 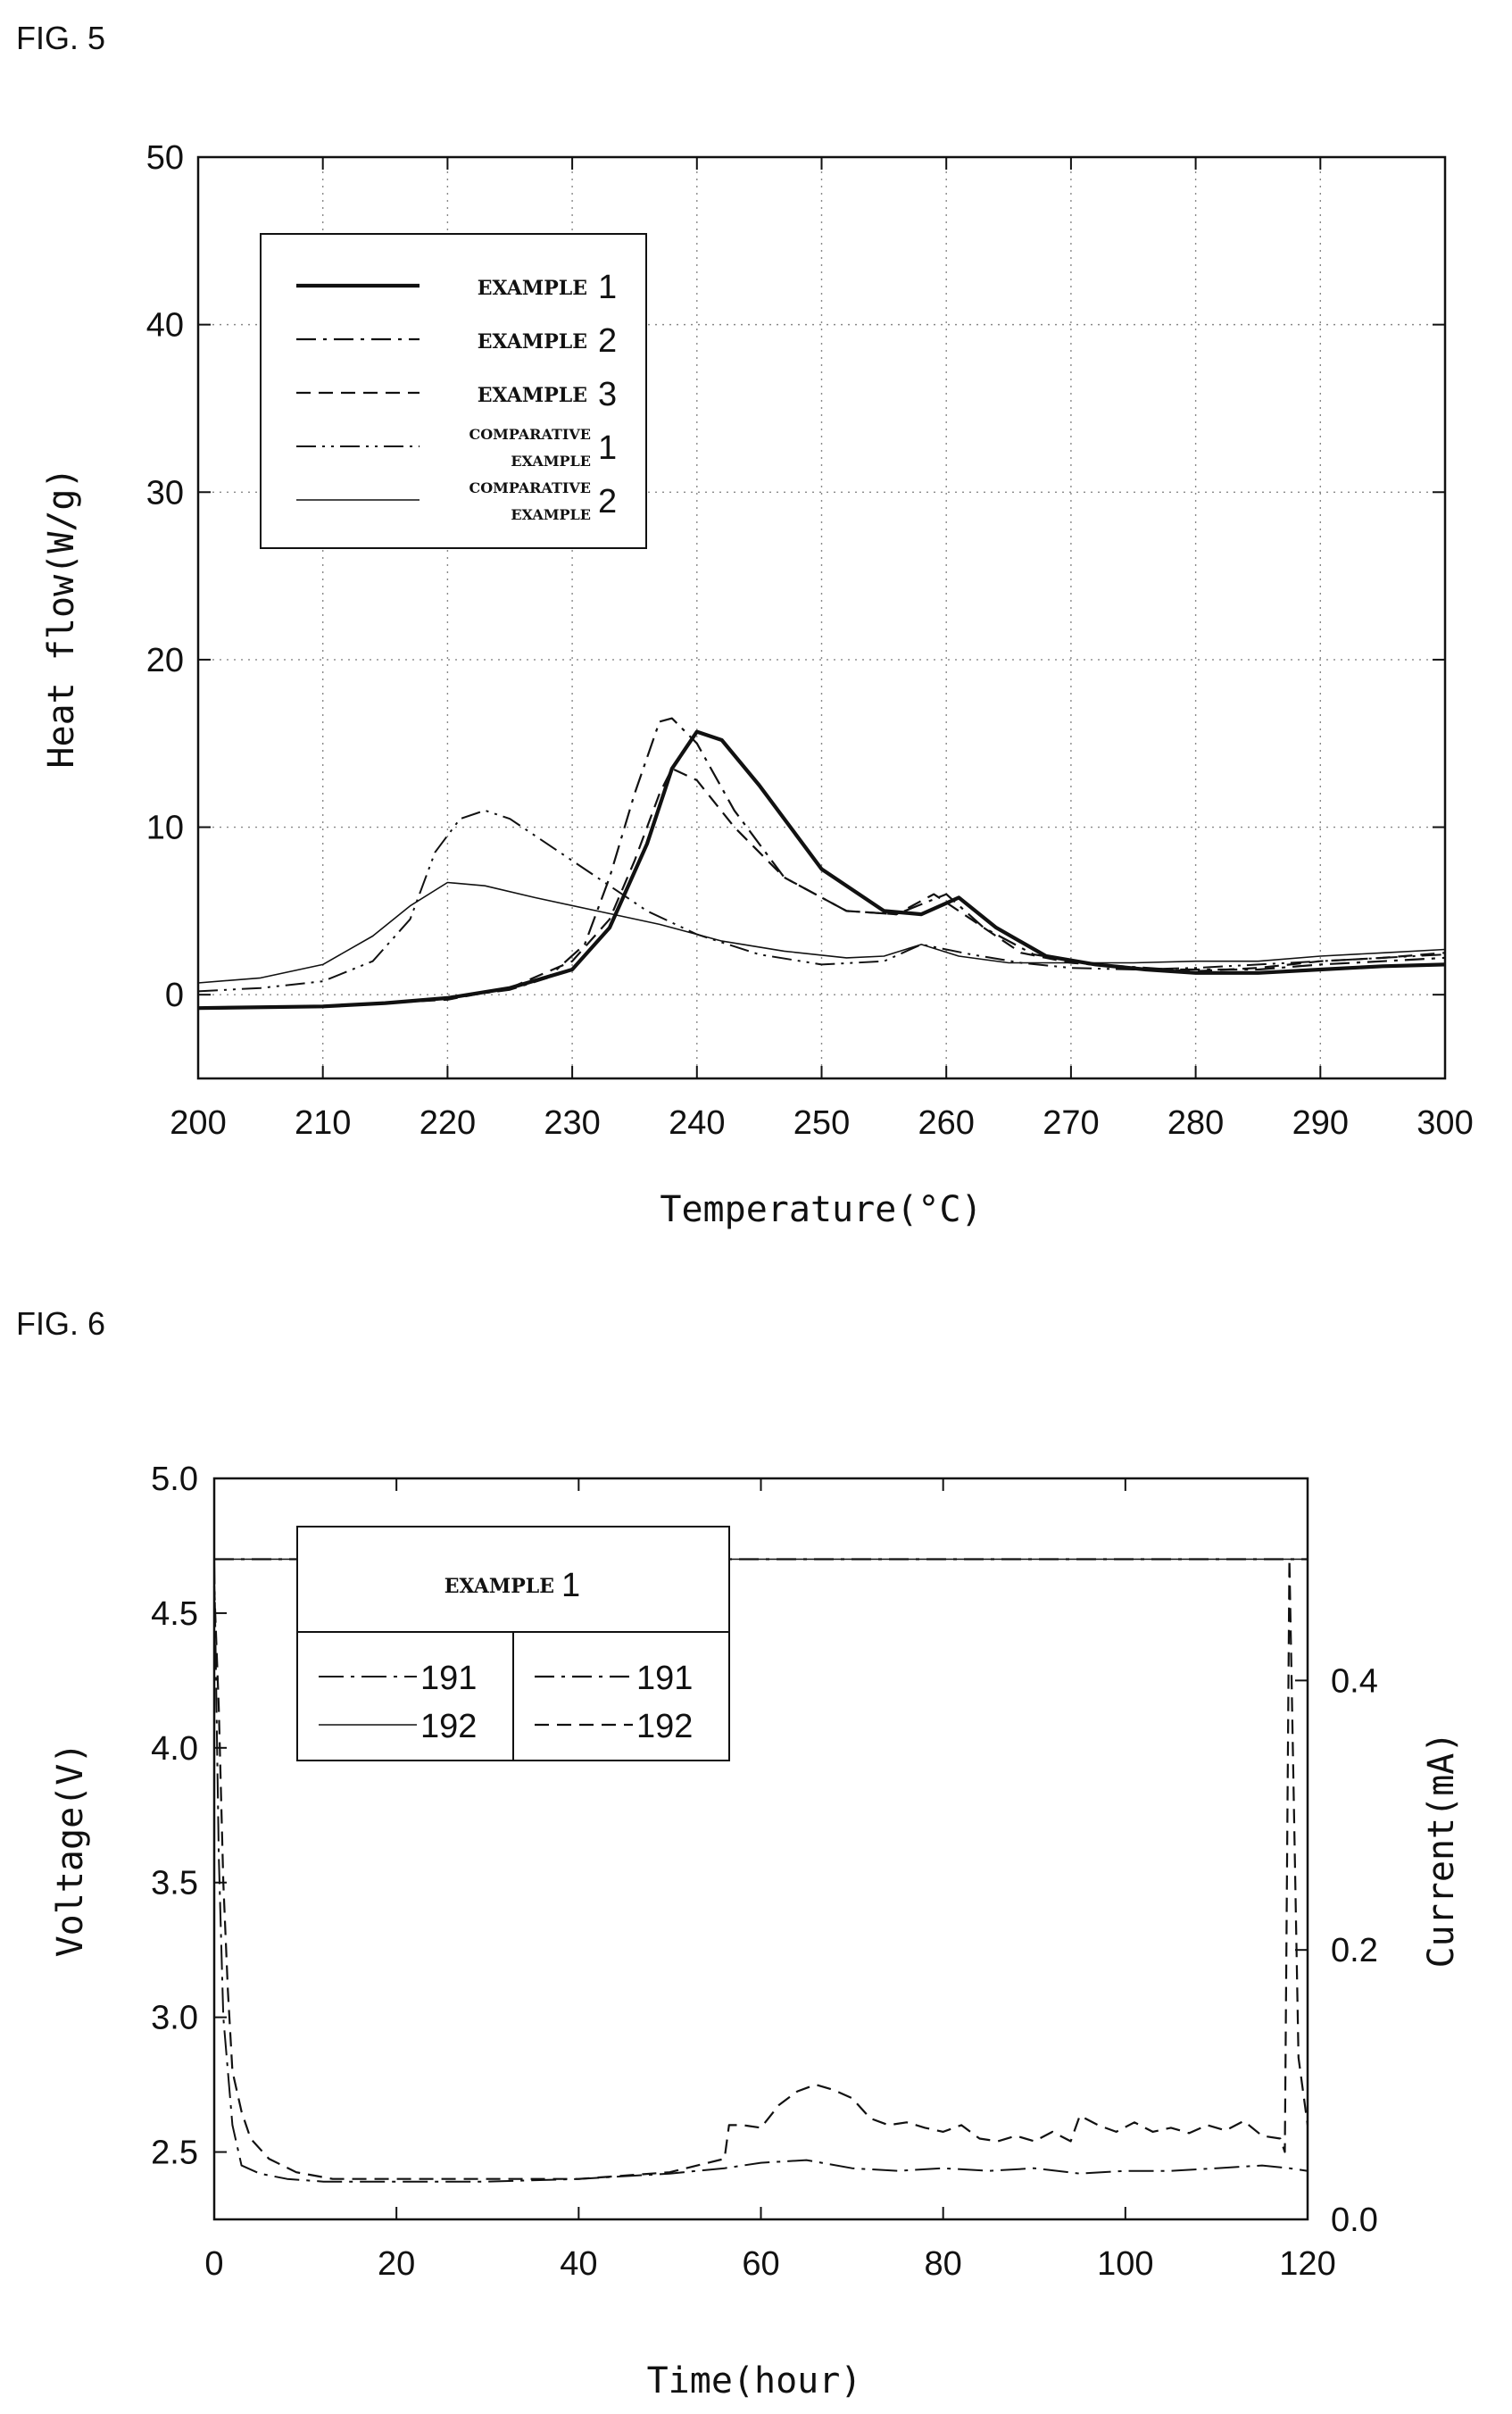 I want to click on y-right-tick-label: 0.2, so click(x=1354, y=1950).